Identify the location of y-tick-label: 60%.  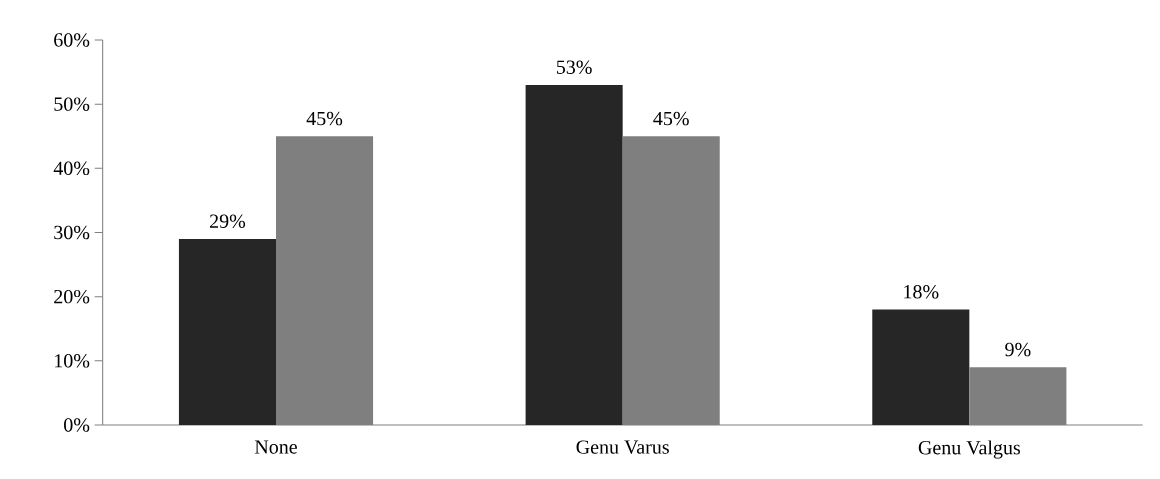
(72, 40).